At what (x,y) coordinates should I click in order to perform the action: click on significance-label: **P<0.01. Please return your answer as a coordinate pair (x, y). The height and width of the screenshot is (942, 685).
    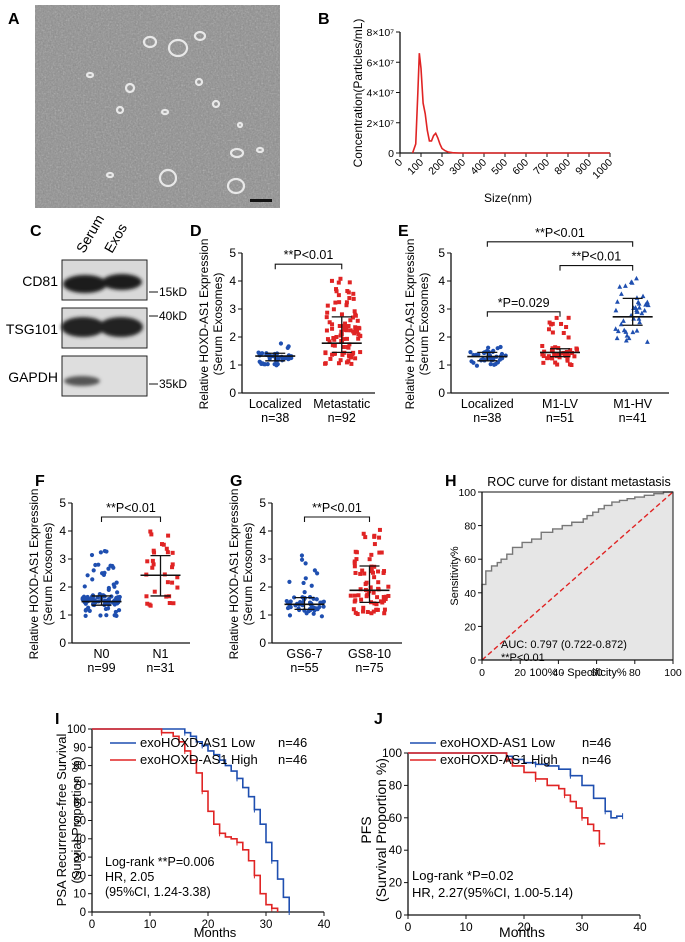
    Looking at the image, I should click on (309, 255).